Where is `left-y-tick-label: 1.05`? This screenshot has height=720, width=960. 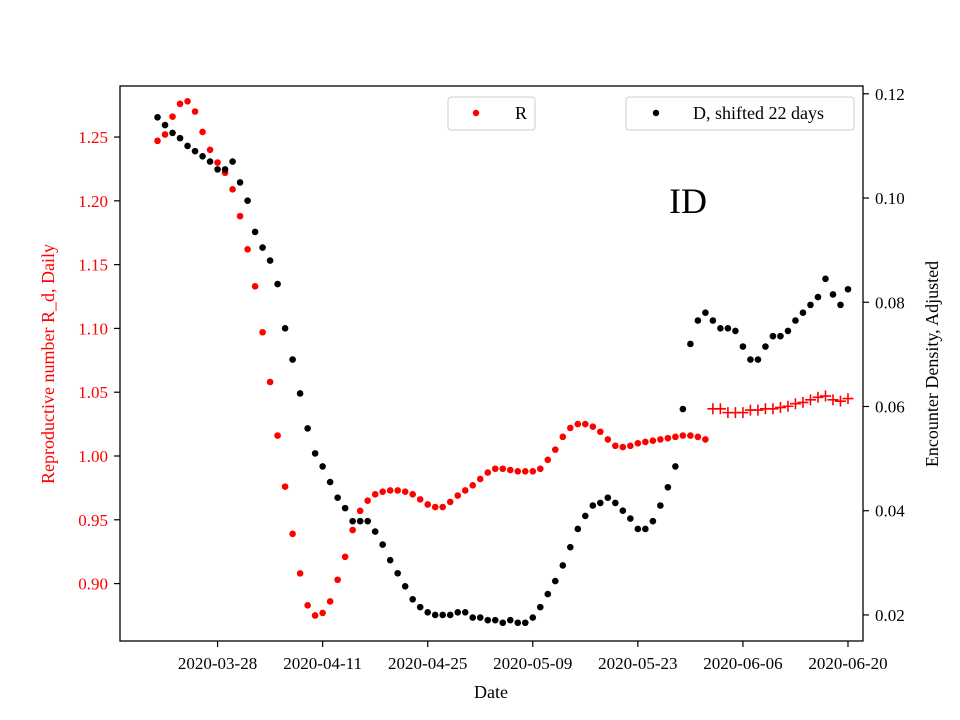 left-y-tick-label: 1.05 is located at coordinates (93, 392).